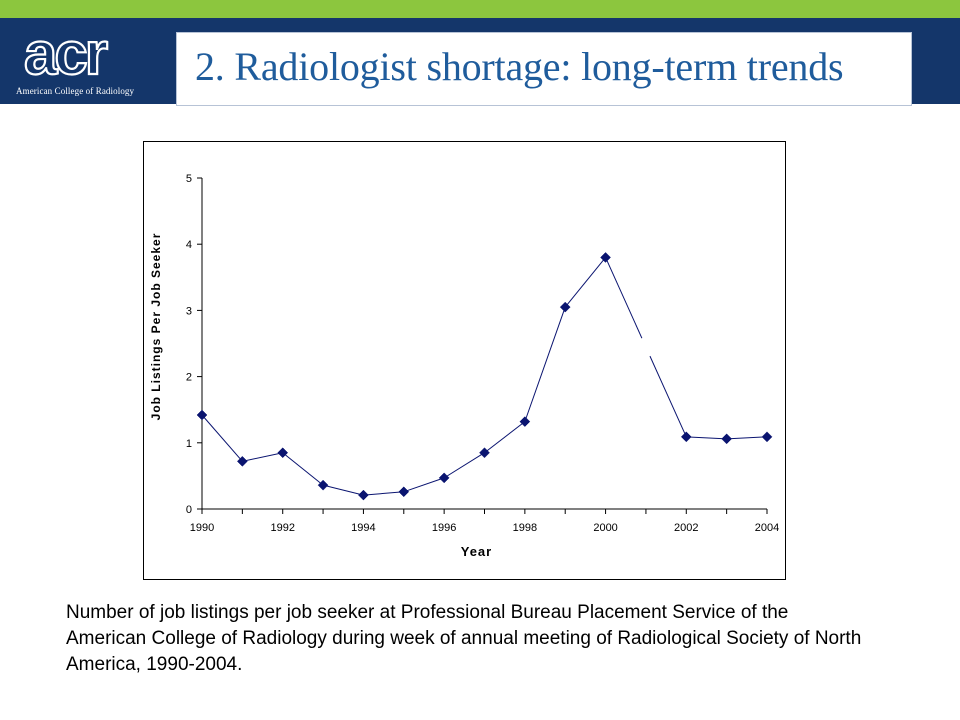  What do you see at coordinates (444, 528) in the screenshot?
I see `x-tick-label: 1996` at bounding box center [444, 528].